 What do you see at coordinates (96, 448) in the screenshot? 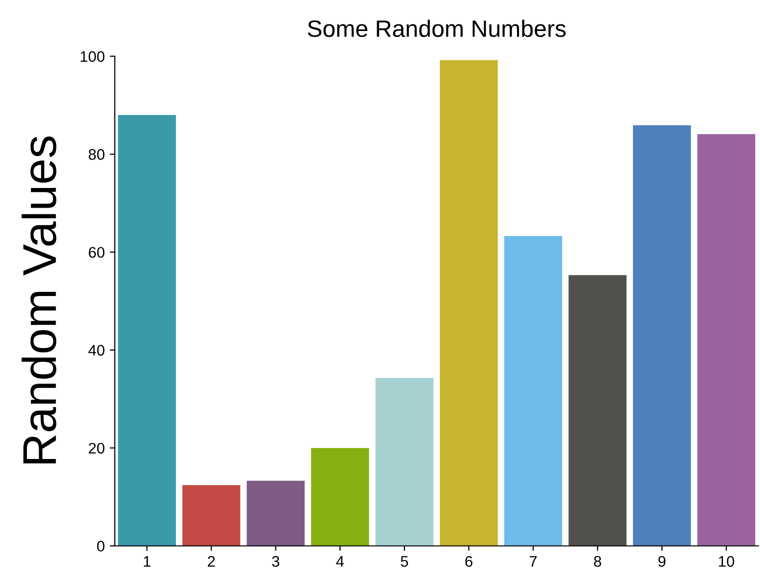
I see `y-tick-label: 20` at bounding box center [96, 448].